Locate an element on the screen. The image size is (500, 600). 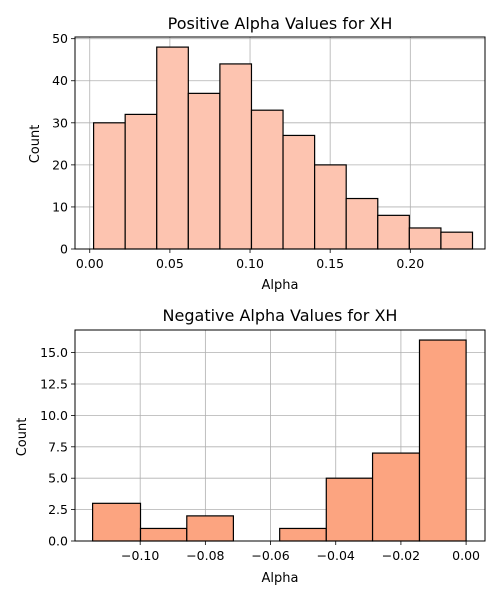
x-tick-label: −0.08 is located at coordinates (205, 555).